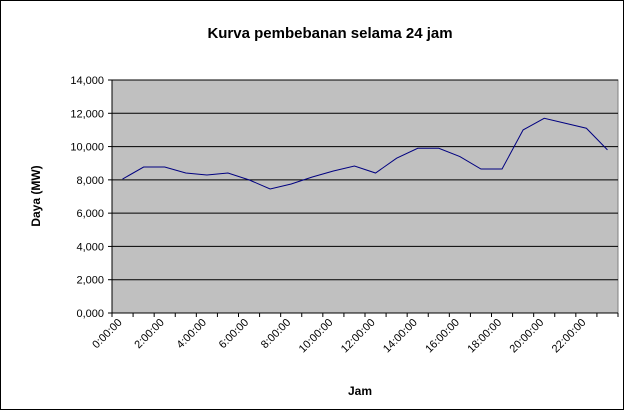 Image resolution: width=624 pixels, height=410 pixels. What do you see at coordinates (365, 153) in the screenshot?
I see `data-line` at bounding box center [365, 153].